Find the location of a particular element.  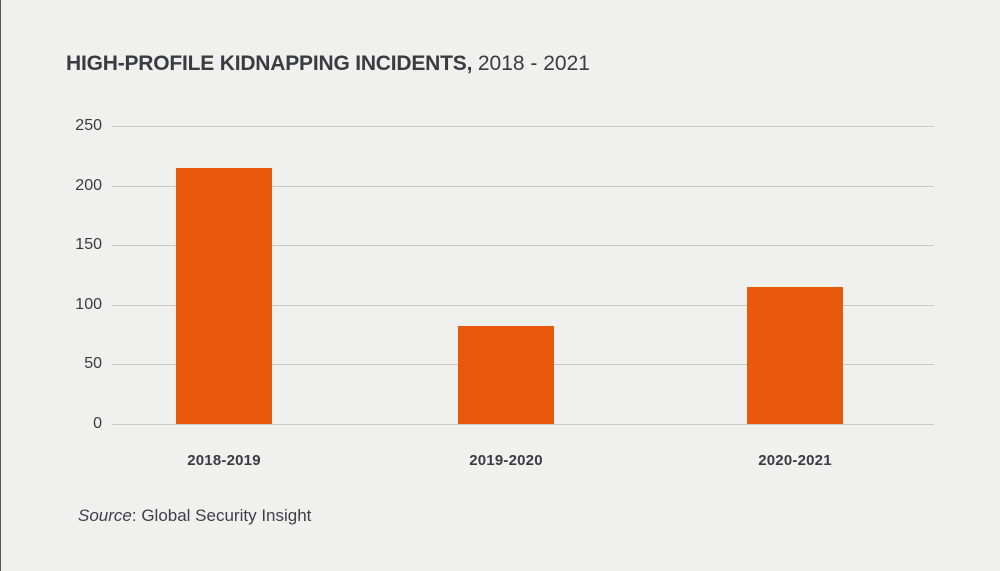

chart-title-period: 2018 - 2021 is located at coordinates (533, 63).